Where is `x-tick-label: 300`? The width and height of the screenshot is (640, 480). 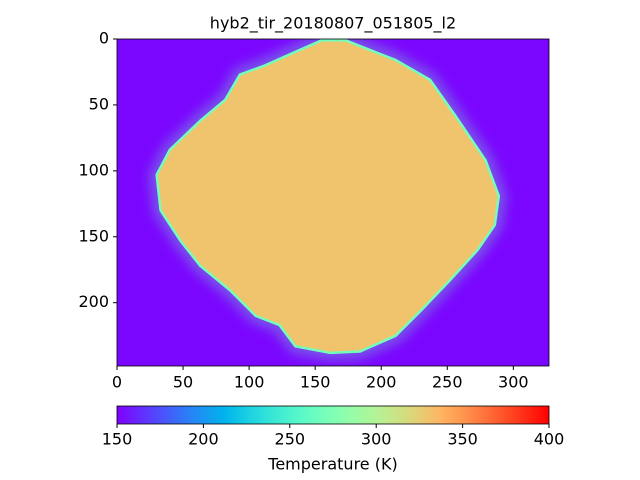 x-tick-label: 300 is located at coordinates (513, 382).